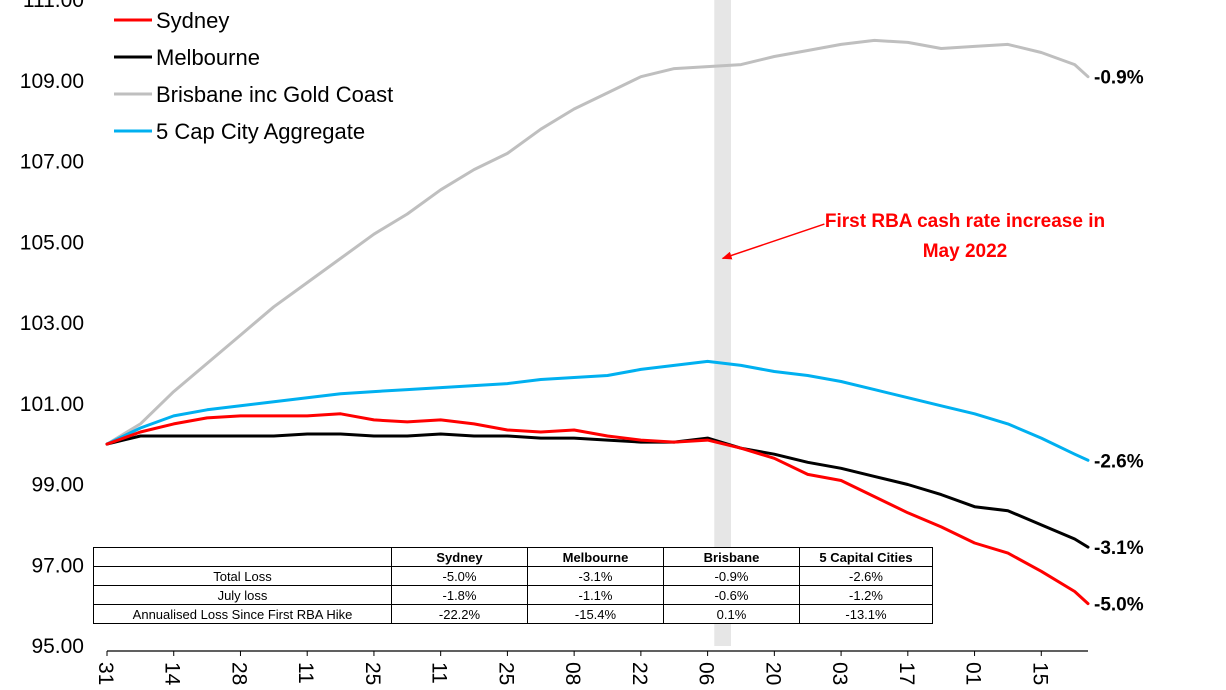 The height and width of the screenshot is (690, 1226). I want to click on y-tick-label: 107.00, so click(52, 162).